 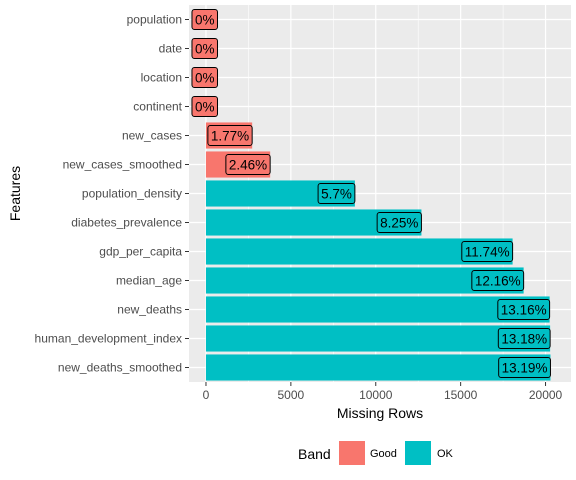 What do you see at coordinates (314, 454) in the screenshot?
I see `legend-title: Band` at bounding box center [314, 454].